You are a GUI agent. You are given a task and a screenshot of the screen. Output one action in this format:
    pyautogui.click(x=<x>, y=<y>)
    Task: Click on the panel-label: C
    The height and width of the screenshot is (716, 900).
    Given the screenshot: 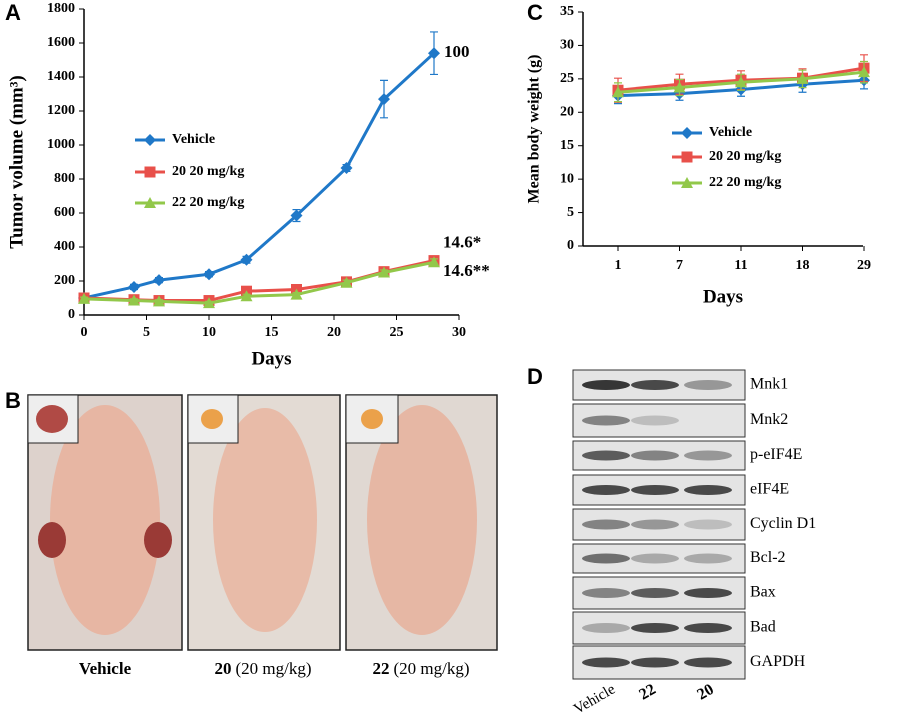 What is the action you would take?
    pyautogui.click(x=535, y=12)
    